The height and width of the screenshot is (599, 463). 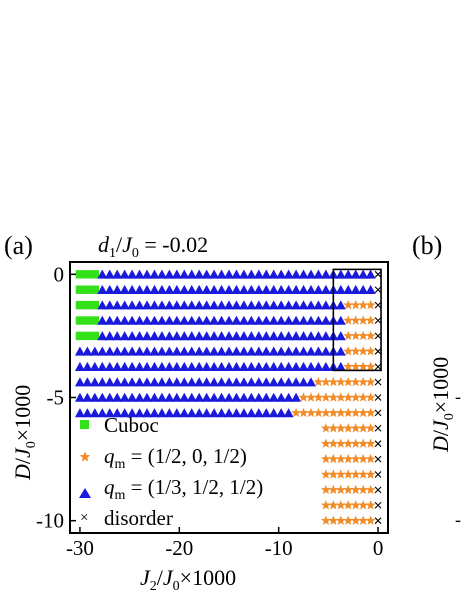 What do you see at coordinates (160, 577) in the screenshot?
I see `xlabel-slash: /` at bounding box center [160, 577].